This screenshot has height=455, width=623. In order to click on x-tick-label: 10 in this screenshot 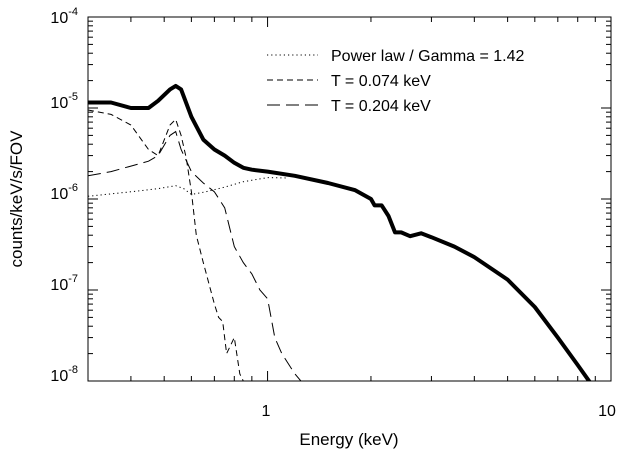, I will do `click(607, 411)`.